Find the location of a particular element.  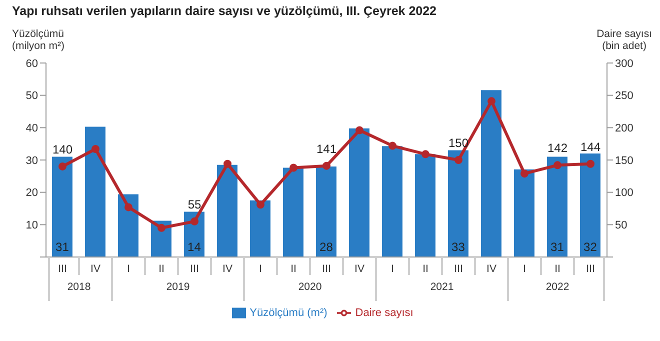

text: 2019 is located at coordinates (178, 287).